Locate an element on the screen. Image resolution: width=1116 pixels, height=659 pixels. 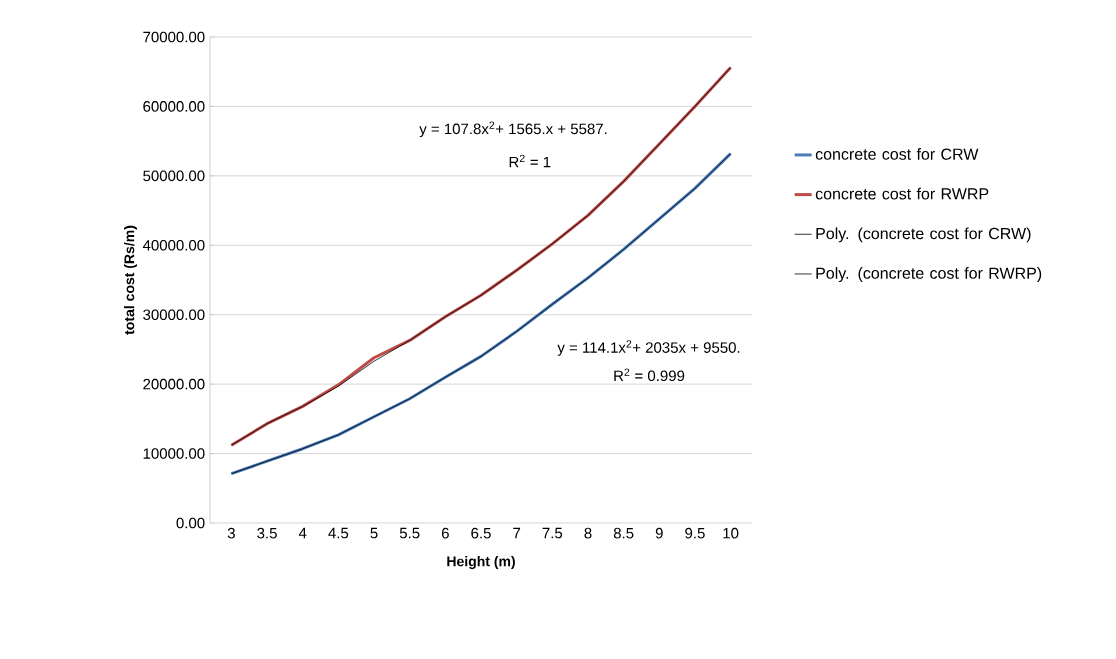
x-tick-label: 10 is located at coordinates (731, 533).